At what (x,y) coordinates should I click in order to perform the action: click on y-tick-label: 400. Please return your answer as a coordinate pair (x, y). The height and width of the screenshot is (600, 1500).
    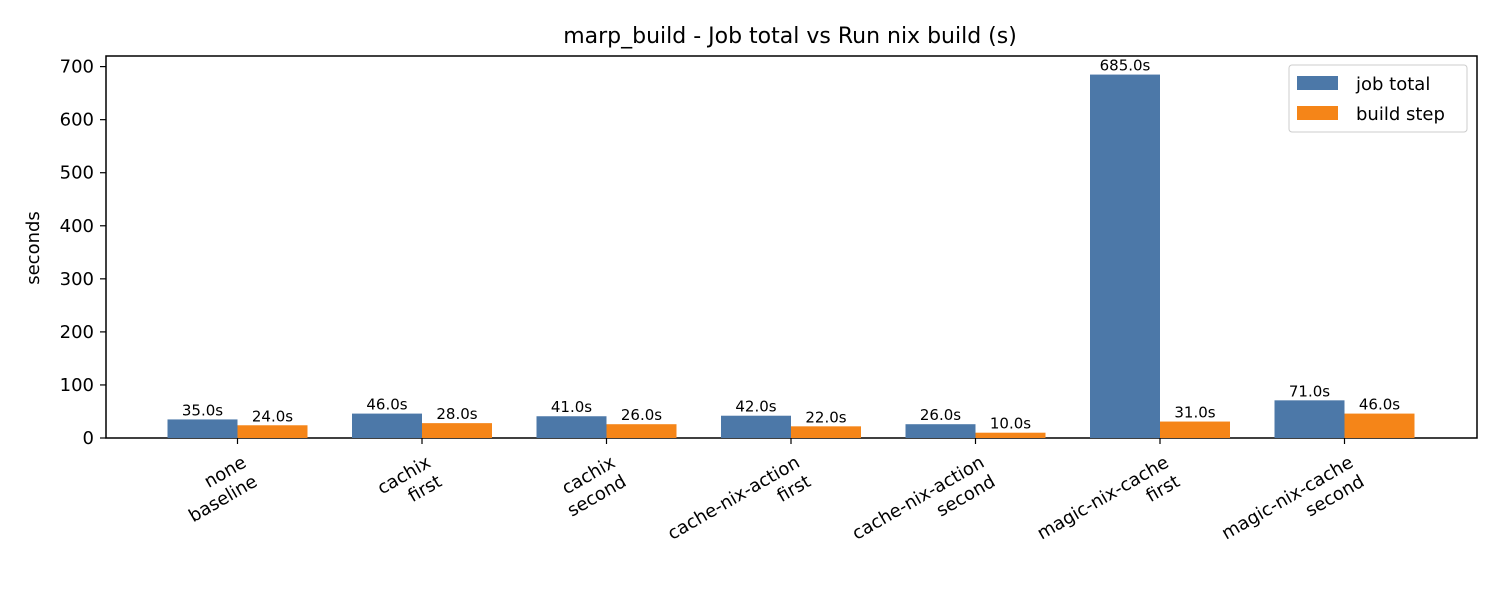
    Looking at the image, I should click on (77, 226).